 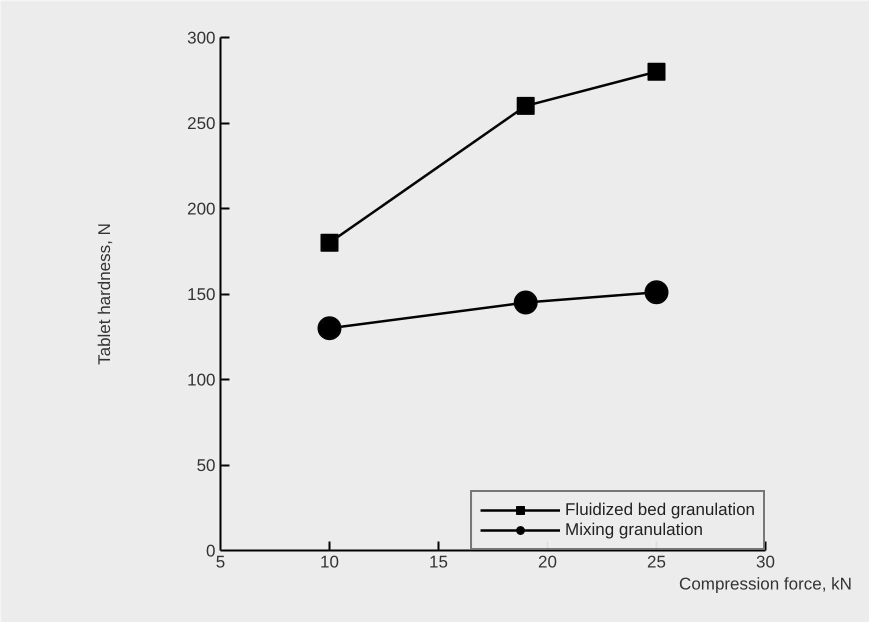 I want to click on y-tick-label: 200, so click(x=201, y=209).